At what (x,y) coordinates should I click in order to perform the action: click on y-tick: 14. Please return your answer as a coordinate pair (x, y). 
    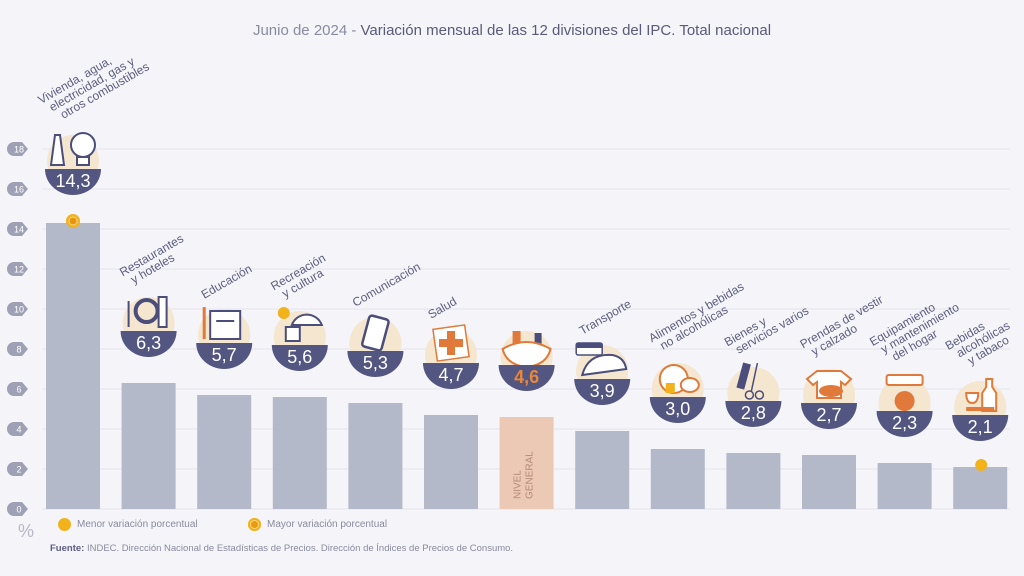
    Looking at the image, I should click on (17, 229).